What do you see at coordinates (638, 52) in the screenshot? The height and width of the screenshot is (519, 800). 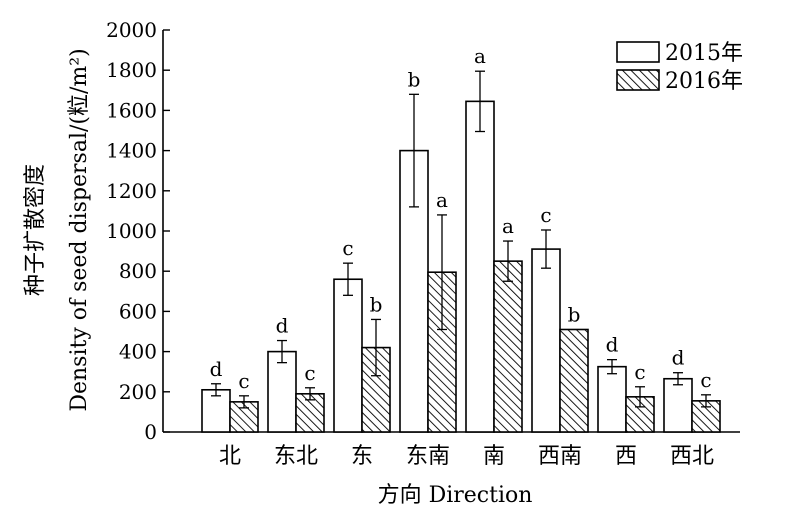 I see `legend-swatch-2015` at bounding box center [638, 52].